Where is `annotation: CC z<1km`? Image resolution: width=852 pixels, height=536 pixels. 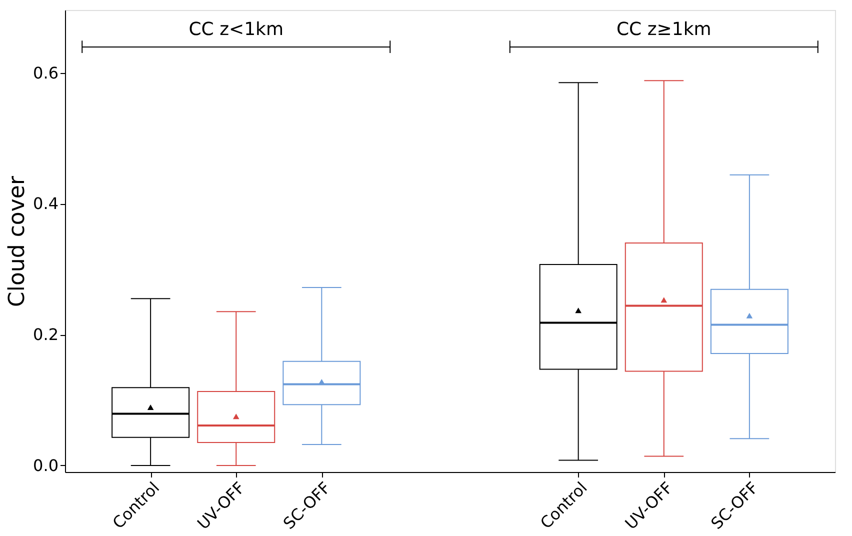 annotation: CC z<1km is located at coordinates (236, 29).